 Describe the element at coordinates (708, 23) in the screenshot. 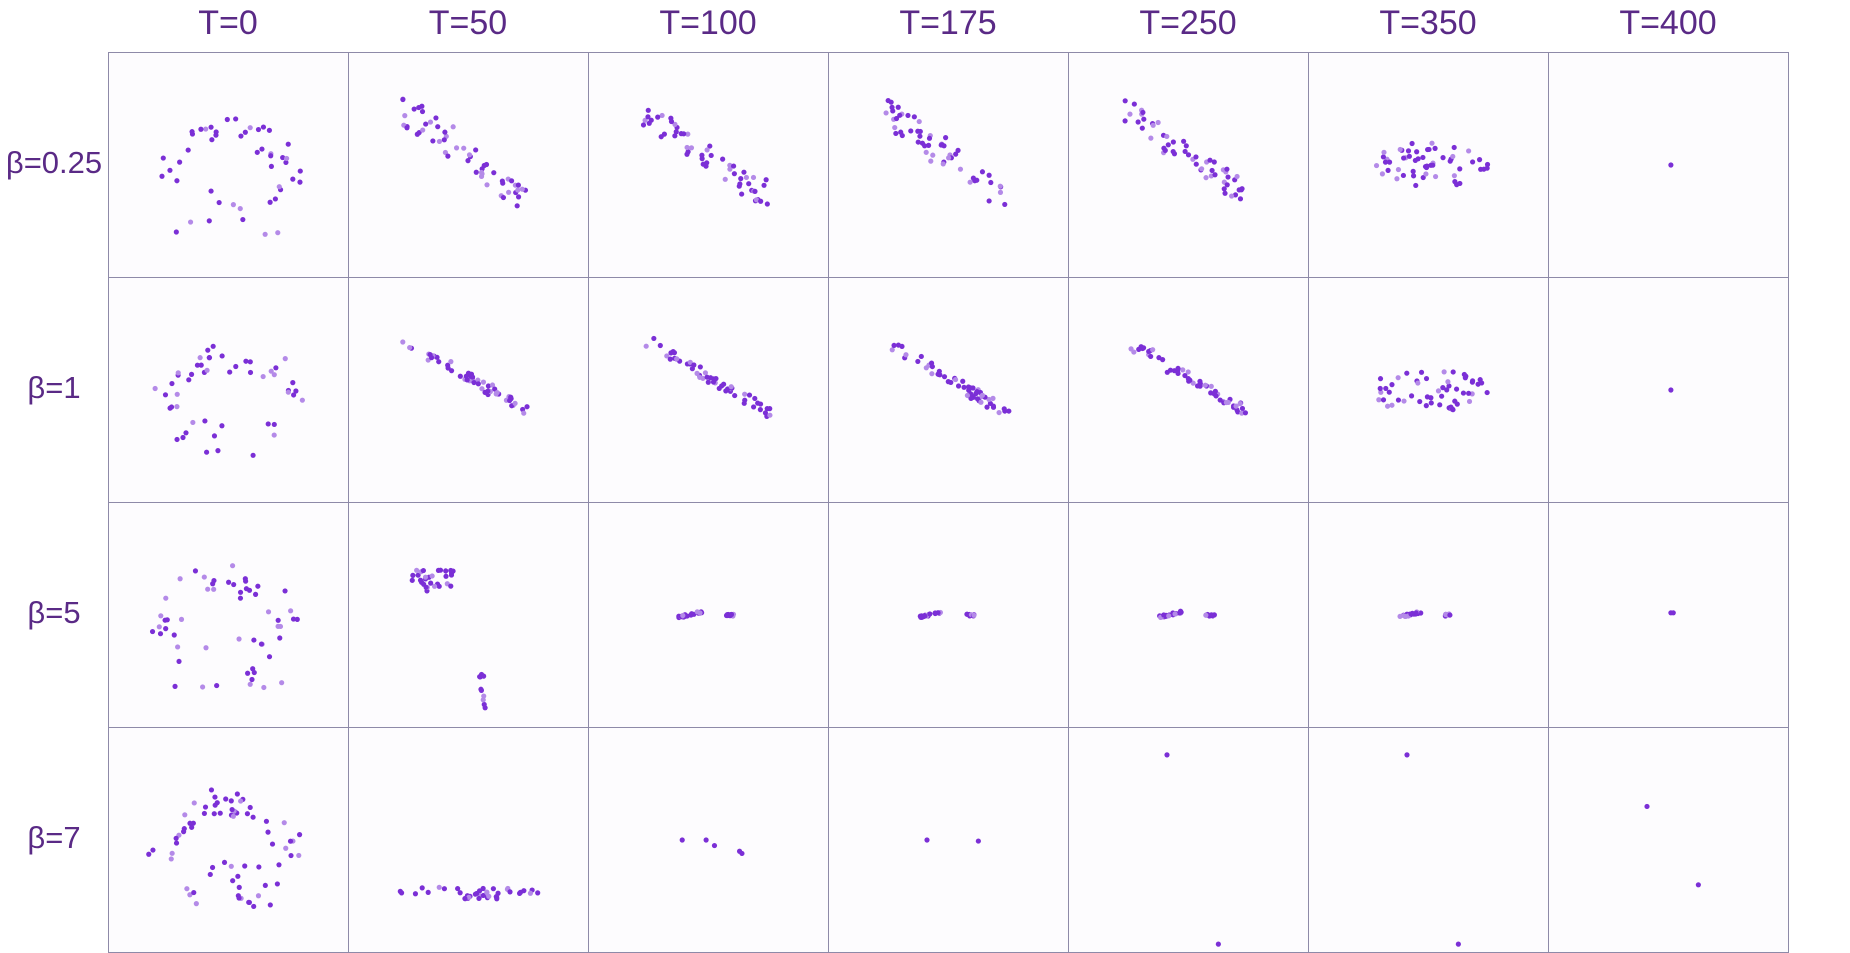

I see `column-label: T=100` at that location.